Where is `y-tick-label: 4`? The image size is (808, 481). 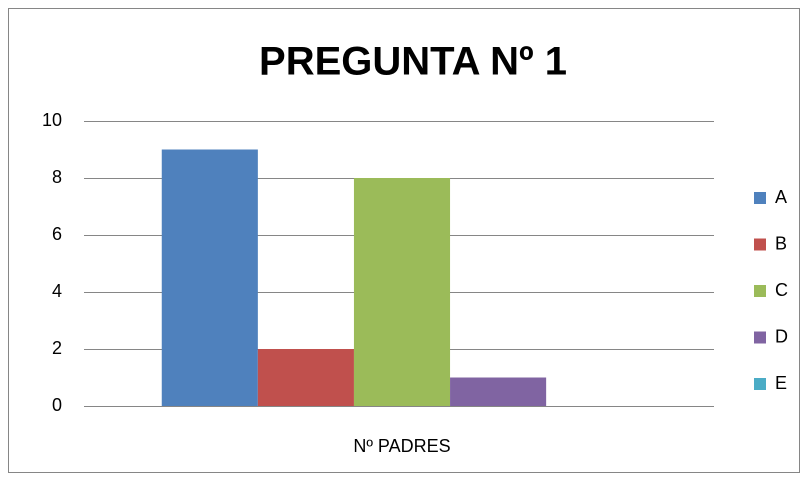
y-tick-label: 4 is located at coordinates (57, 291).